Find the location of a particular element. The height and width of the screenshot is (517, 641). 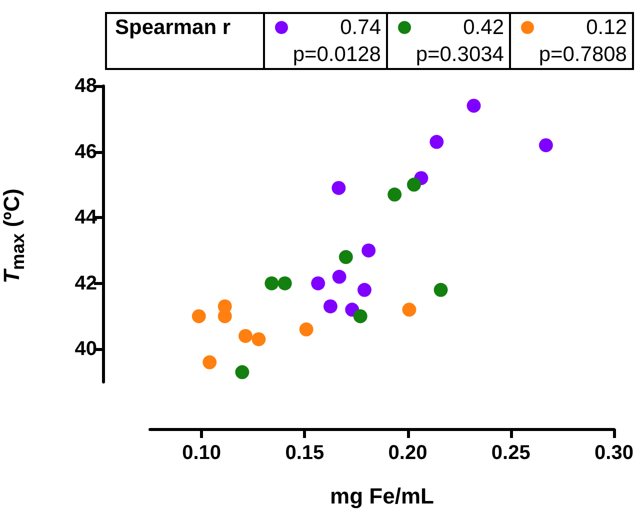

x-tick-label: 0.15 is located at coordinates (304, 453).